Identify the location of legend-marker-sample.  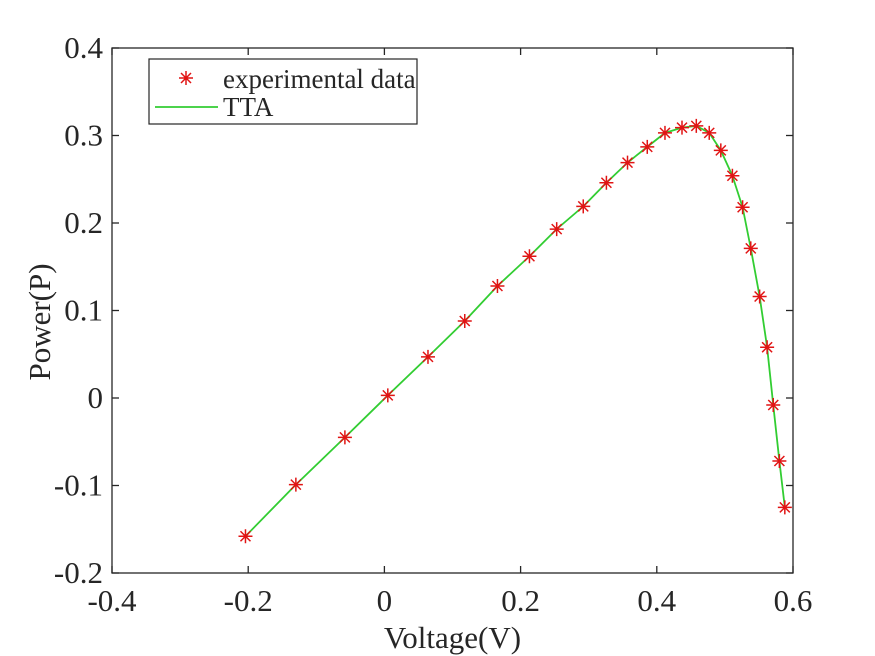
(186, 78).